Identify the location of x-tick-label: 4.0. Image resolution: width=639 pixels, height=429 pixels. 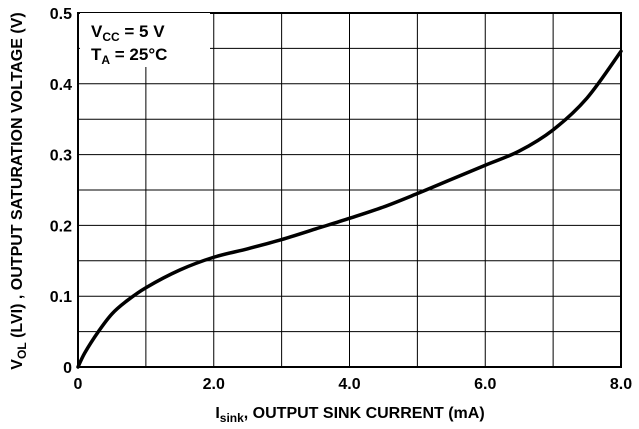
(349, 384).